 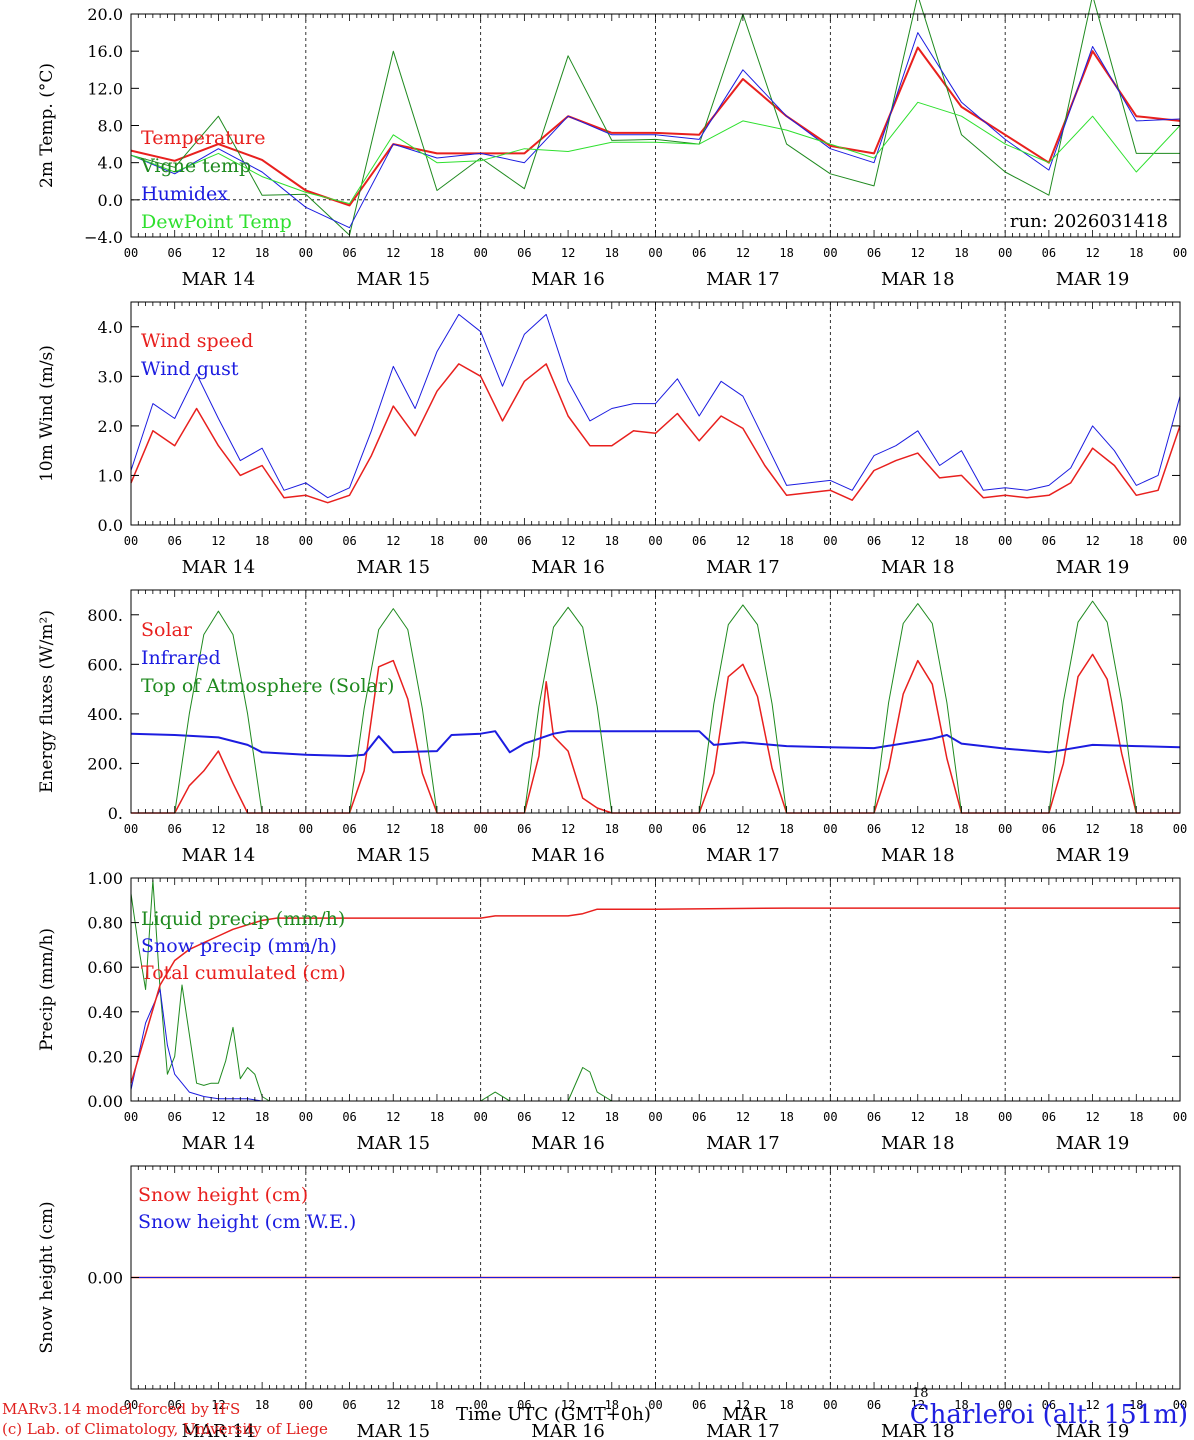 I want to click on legend-entry: Wind gust, so click(x=190, y=369).